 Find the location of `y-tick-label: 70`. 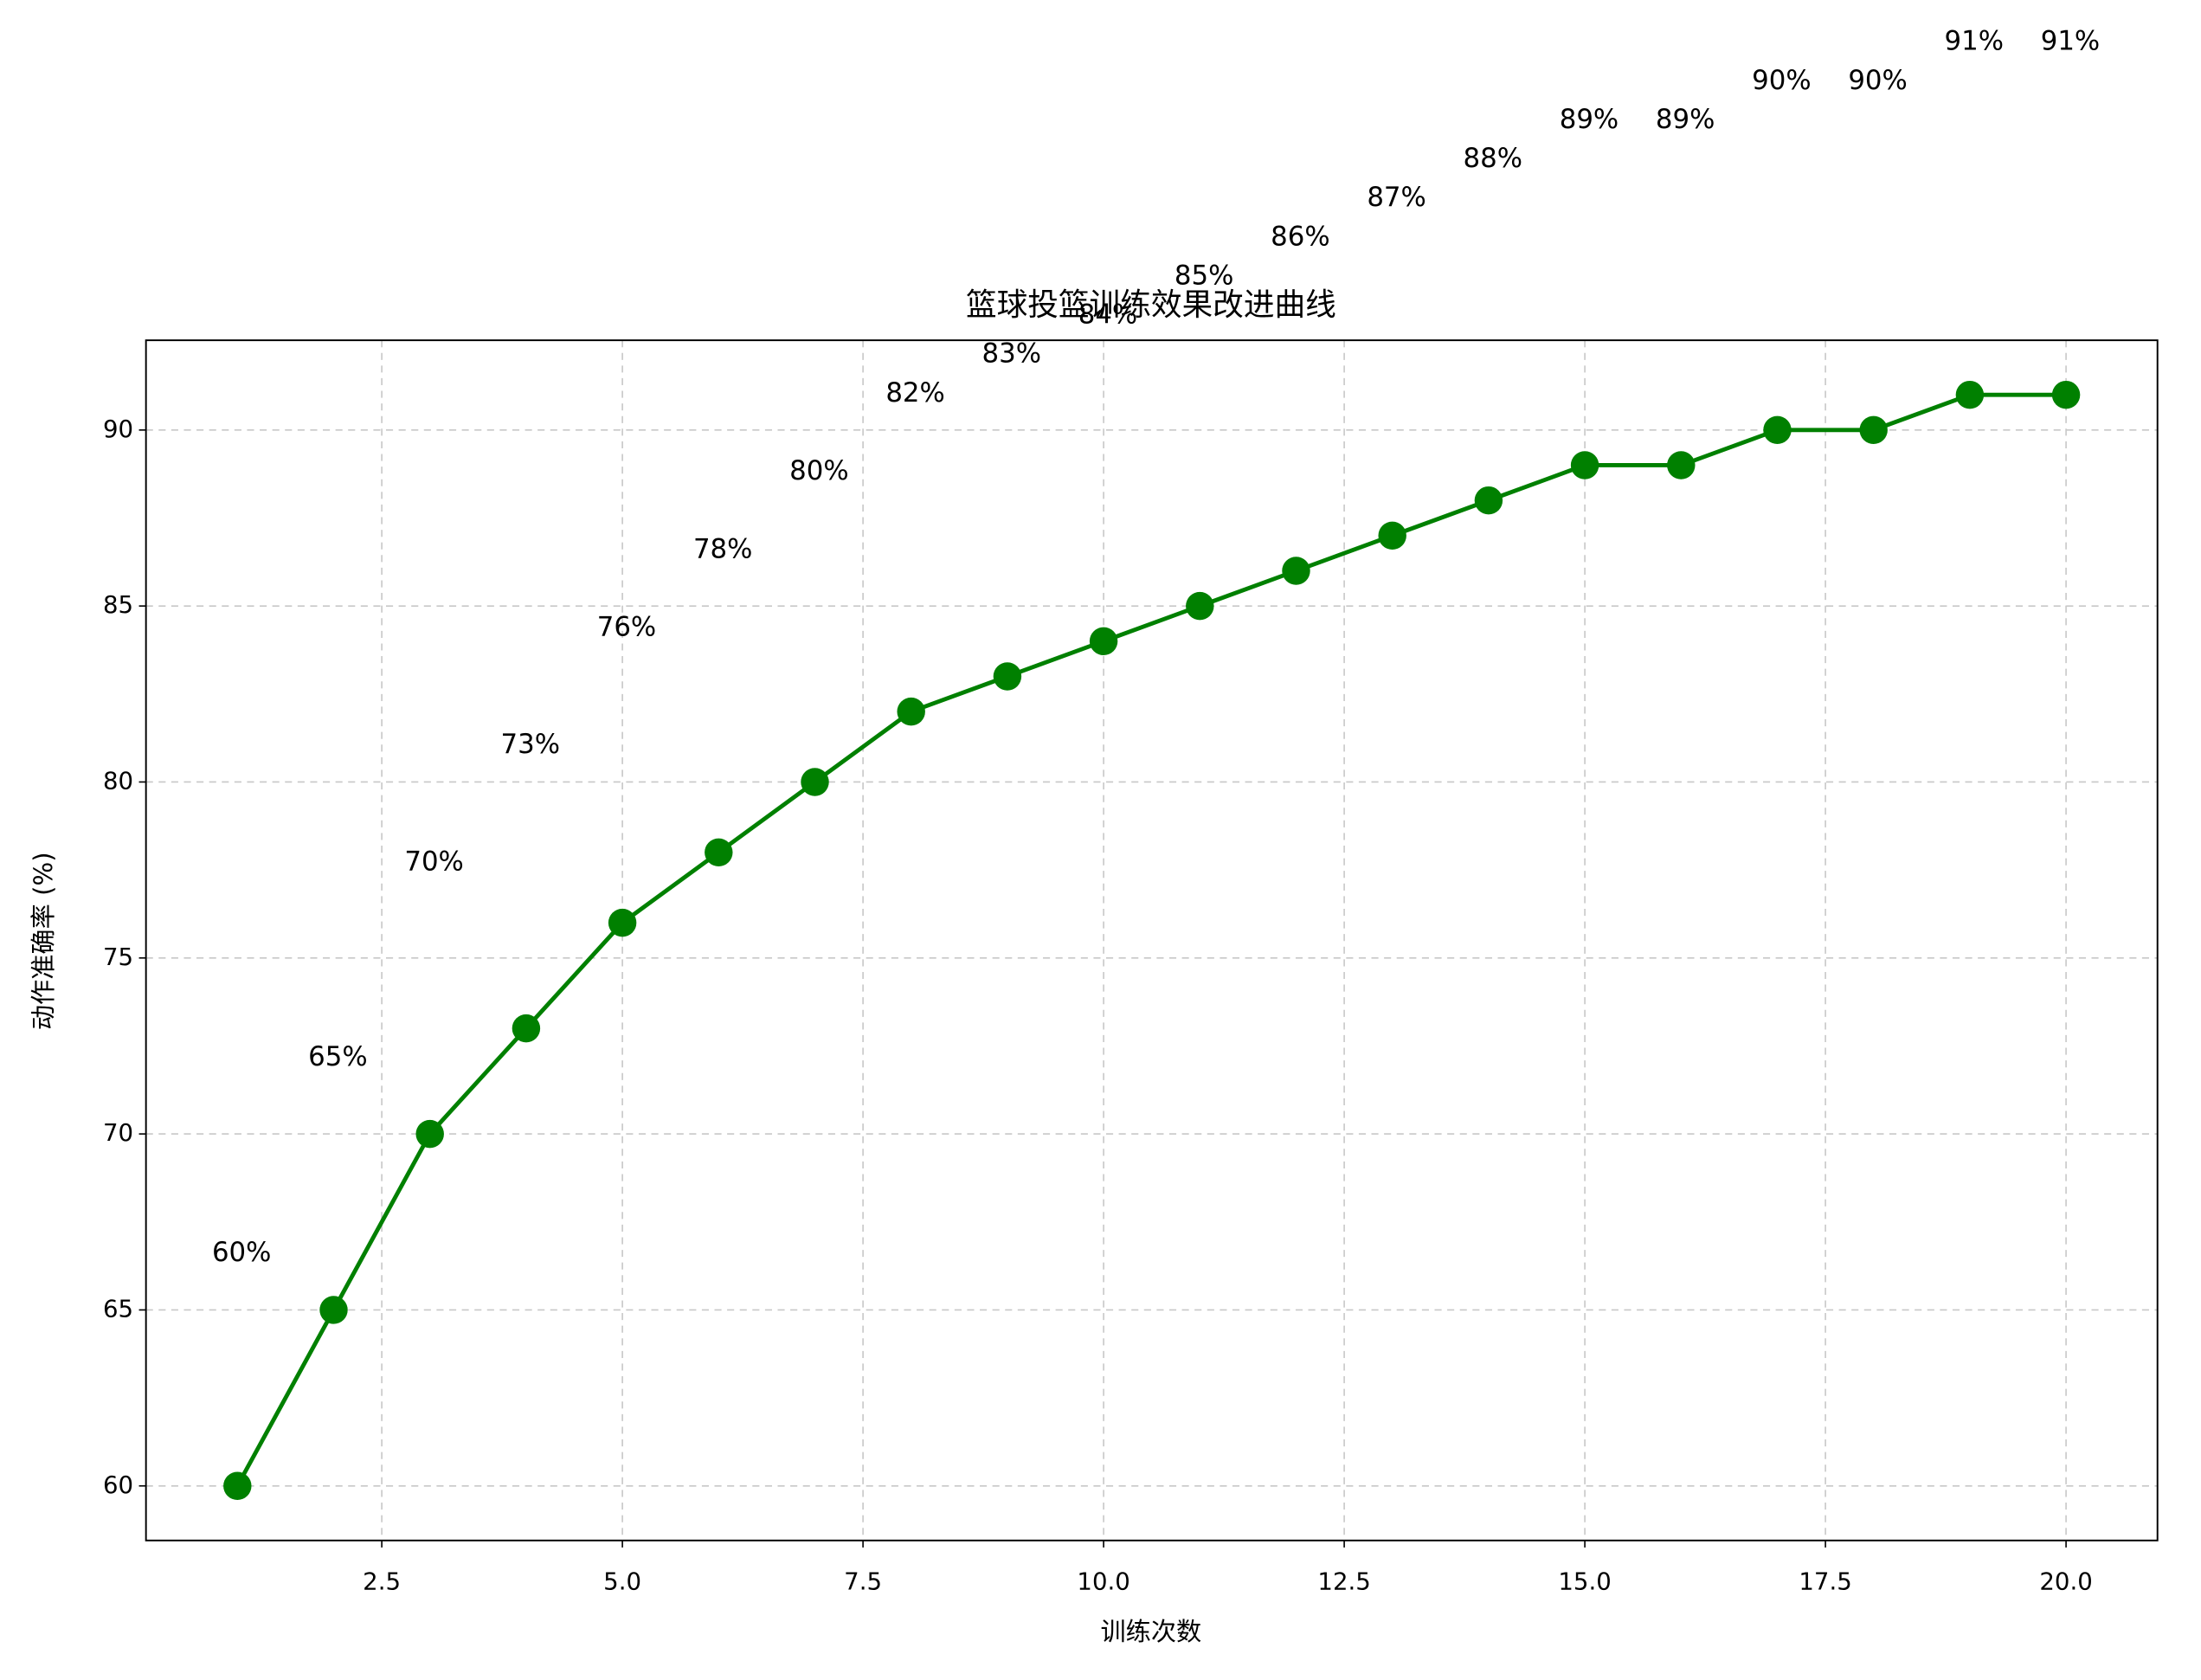

y-tick-label: 70 is located at coordinates (118, 1132).